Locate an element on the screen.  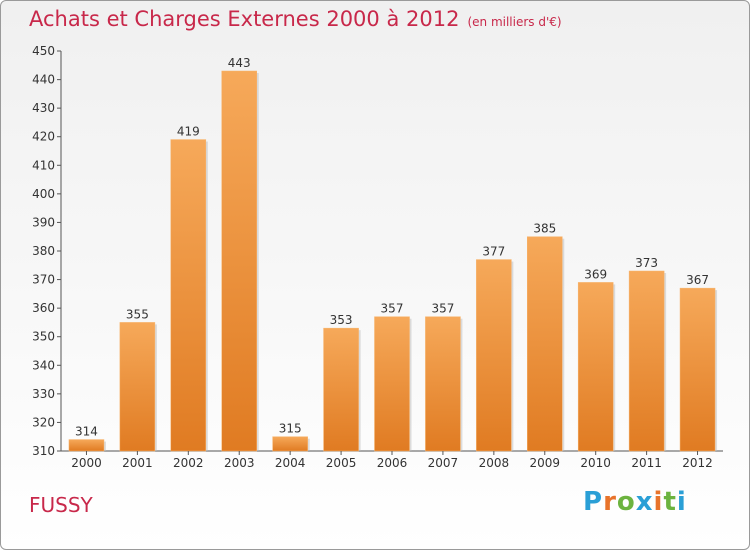
bar-value-label: 419 is located at coordinates (188, 132).